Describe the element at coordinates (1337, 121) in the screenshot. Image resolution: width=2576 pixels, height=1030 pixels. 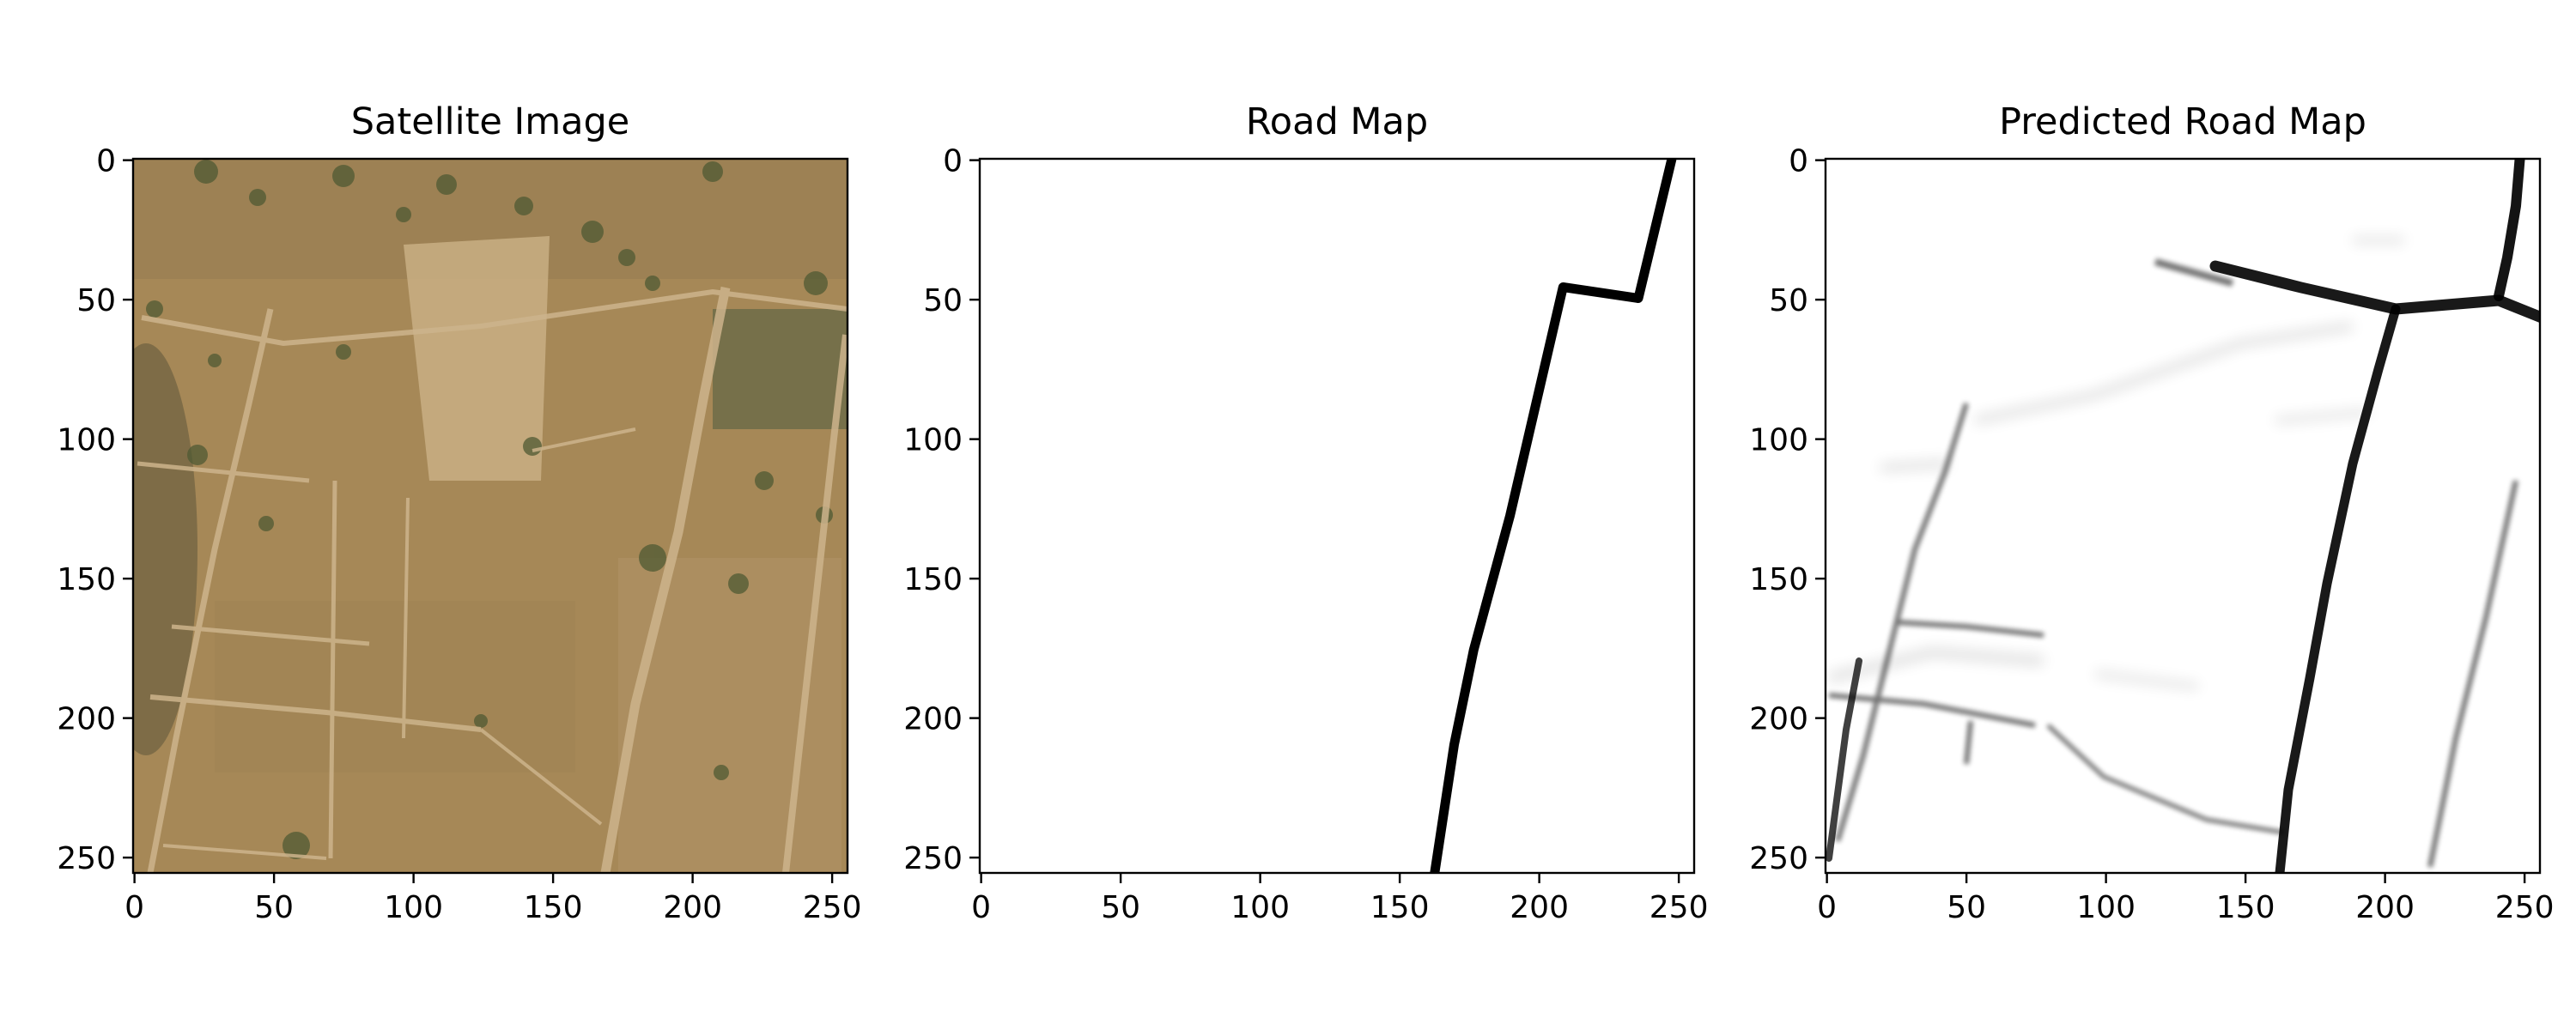
I see `panel-title: Road Map` at that location.